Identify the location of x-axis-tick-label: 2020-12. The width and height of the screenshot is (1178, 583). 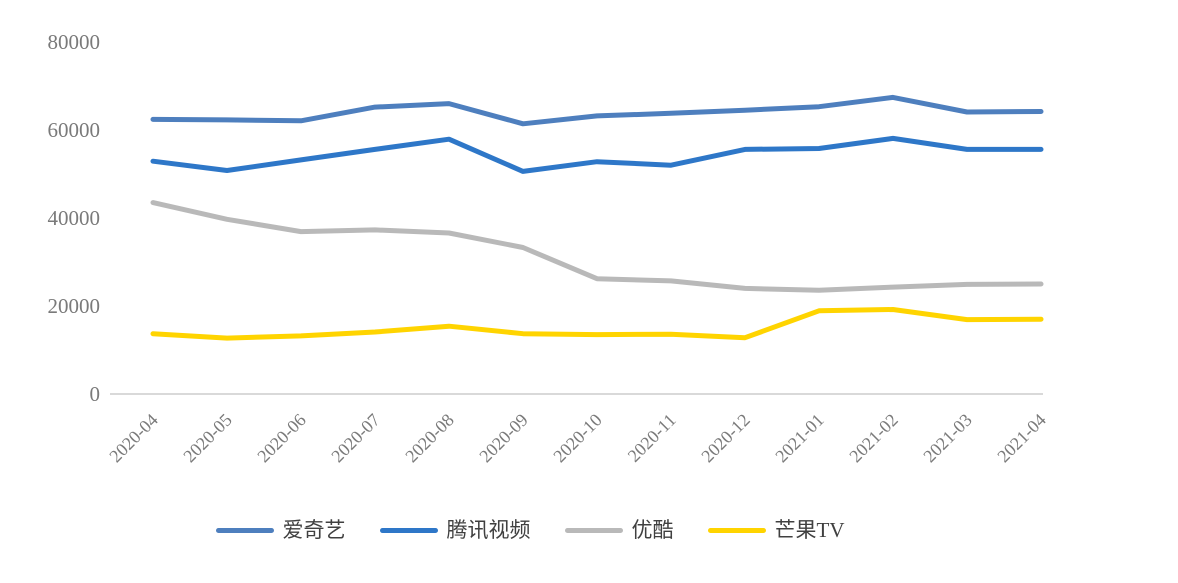
(725, 438).